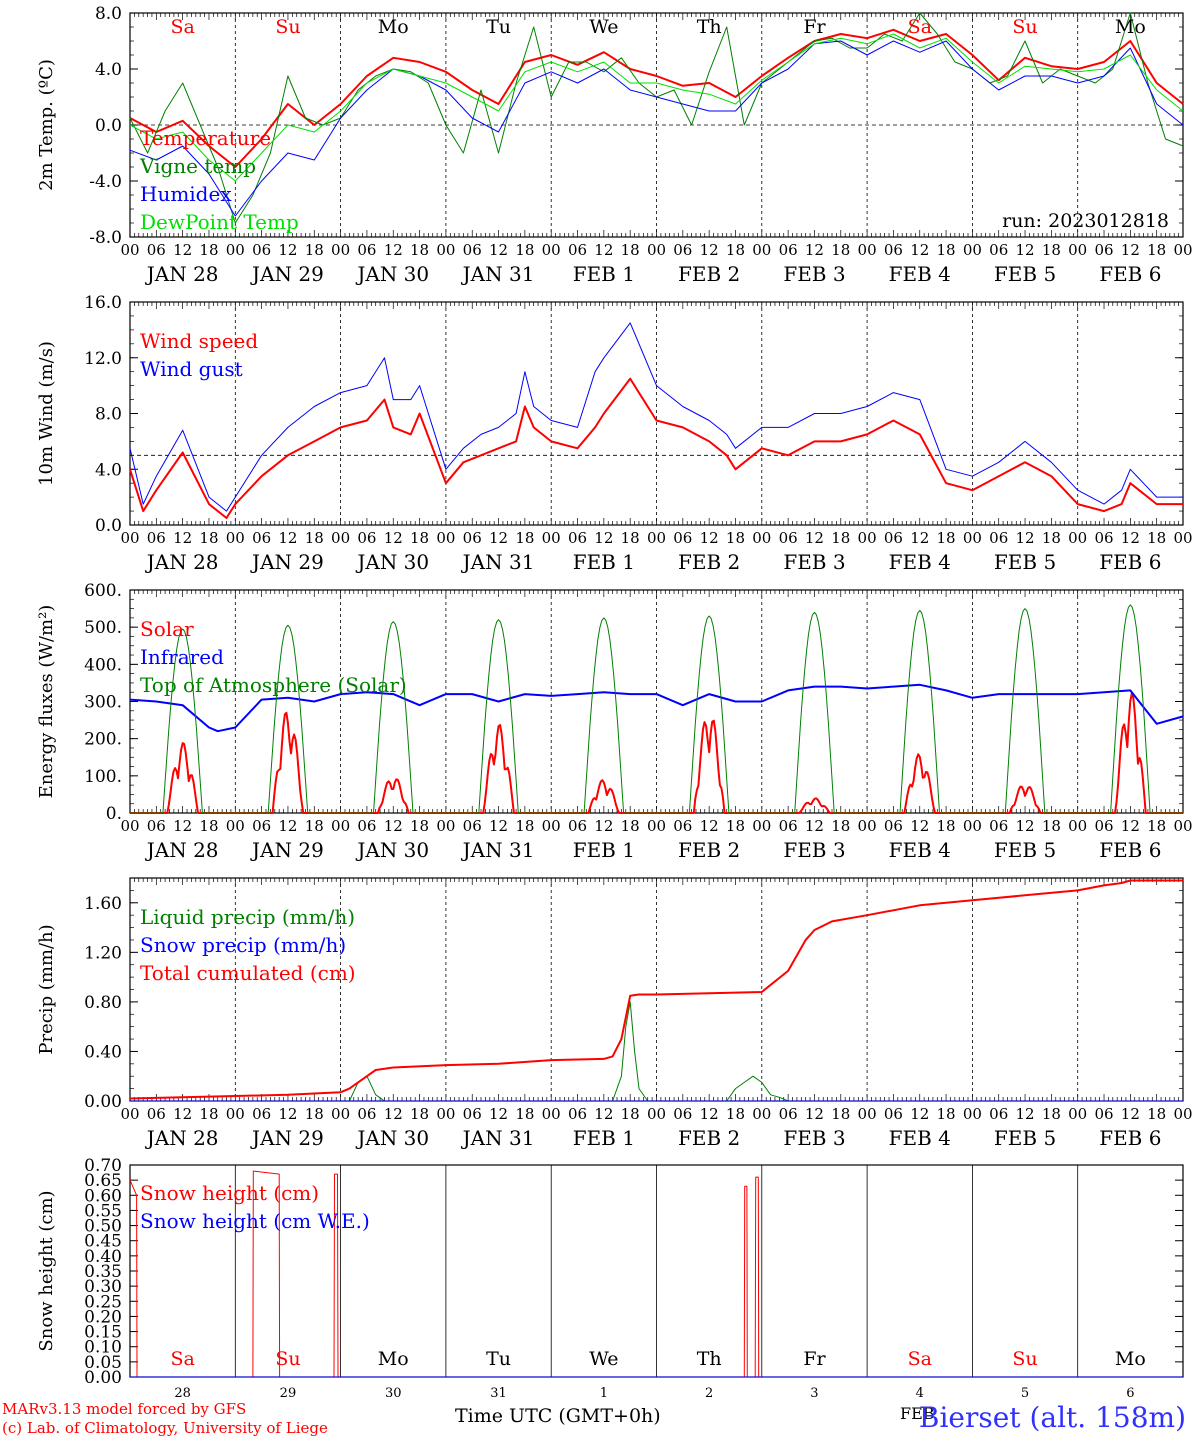  Describe the element at coordinates (558, 1416) in the screenshot. I see `x-axis-title: Time UTC (GMT+0h)` at that location.